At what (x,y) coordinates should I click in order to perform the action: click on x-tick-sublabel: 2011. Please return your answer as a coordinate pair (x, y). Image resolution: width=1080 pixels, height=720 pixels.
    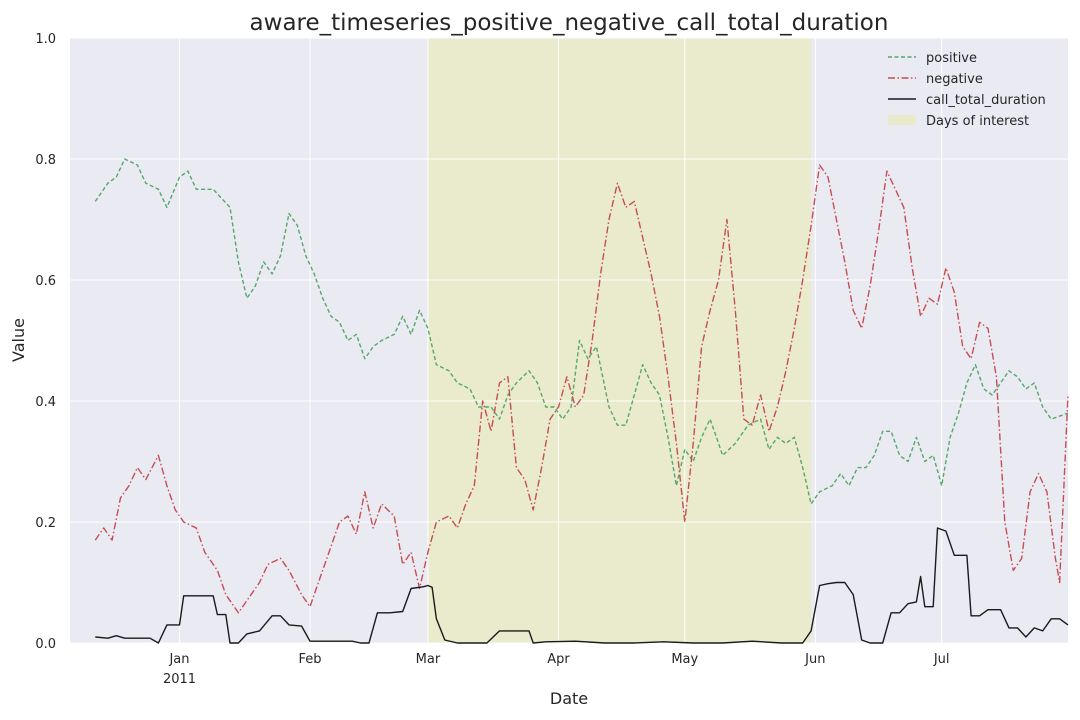
    Looking at the image, I should click on (179, 679).